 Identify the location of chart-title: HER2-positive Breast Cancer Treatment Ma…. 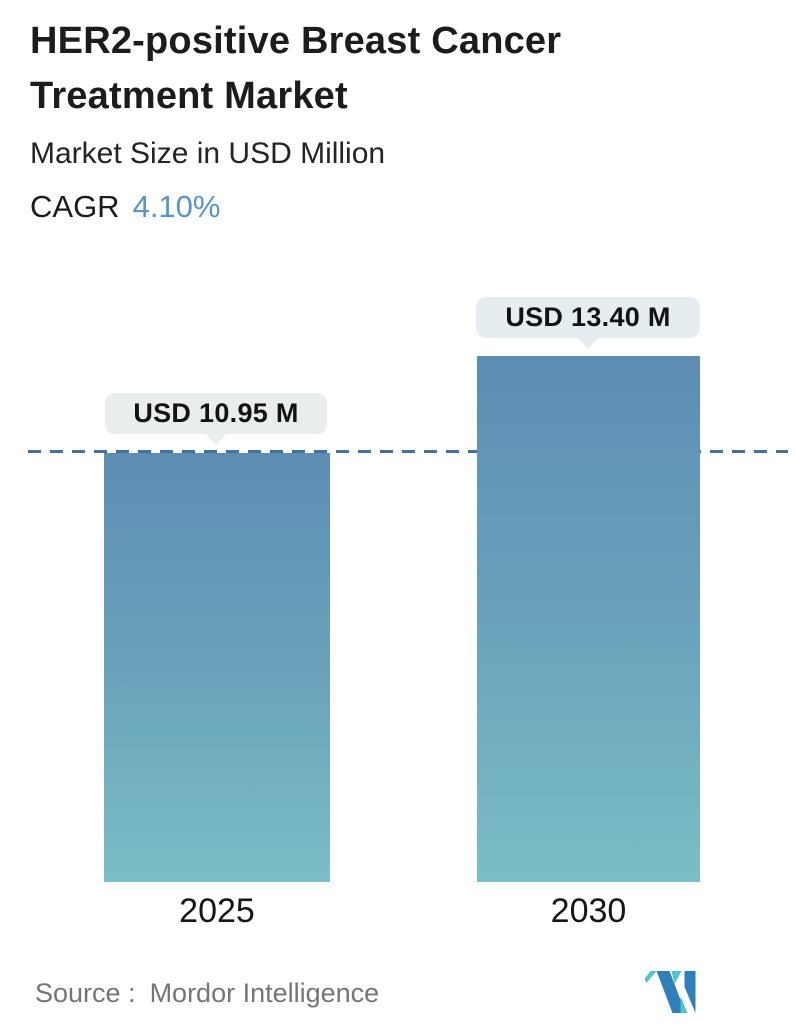
(360, 69).